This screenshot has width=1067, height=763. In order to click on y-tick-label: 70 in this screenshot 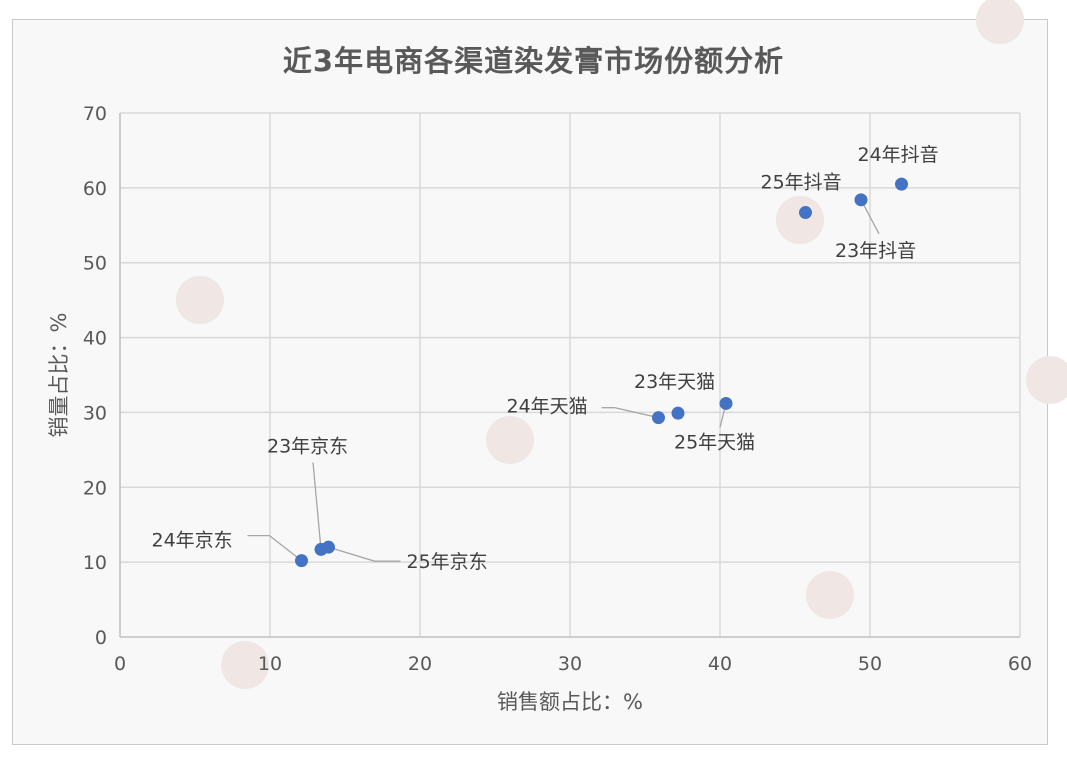, I will do `click(95, 114)`.